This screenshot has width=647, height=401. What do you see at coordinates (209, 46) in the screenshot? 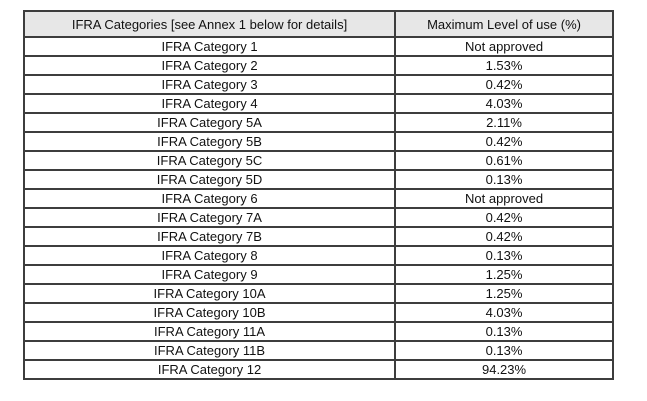
I see `category-cell: IFRA Category 1` at bounding box center [209, 46].